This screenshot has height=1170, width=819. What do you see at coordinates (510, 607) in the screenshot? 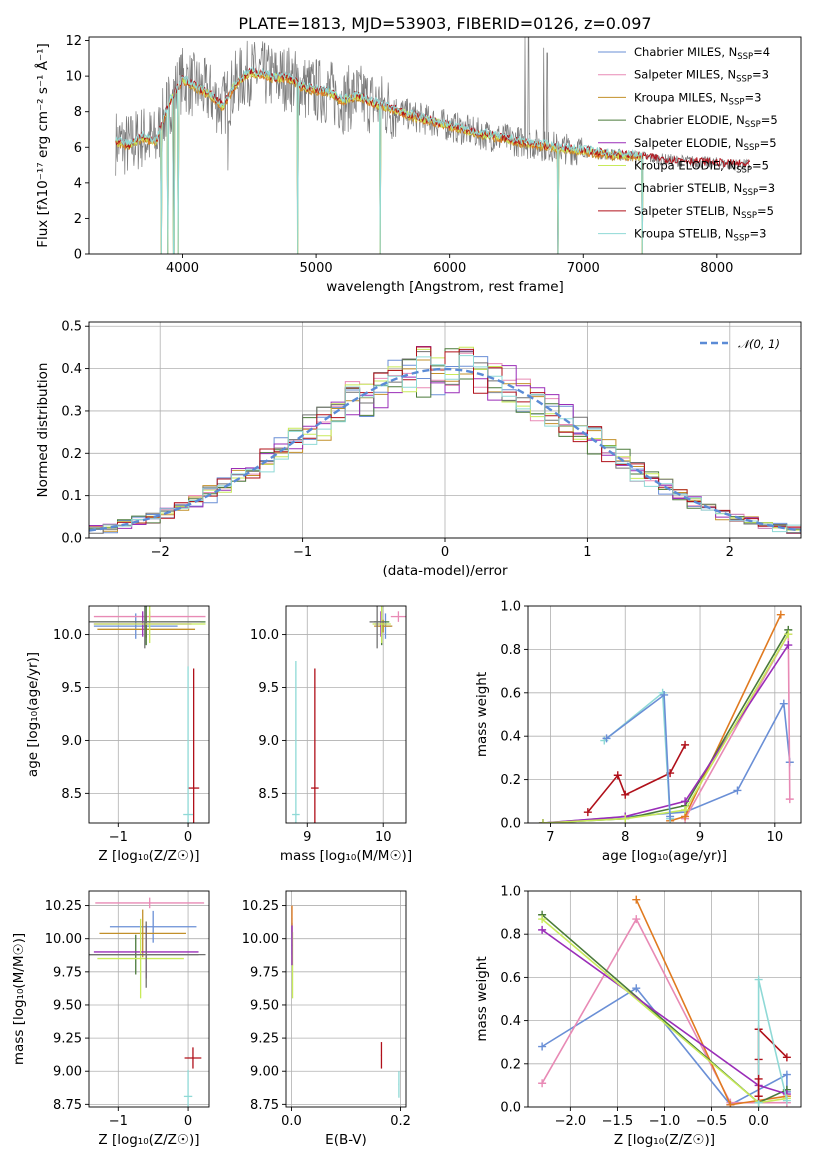
I see `y-tick-label: 1.0` at bounding box center [510, 607].